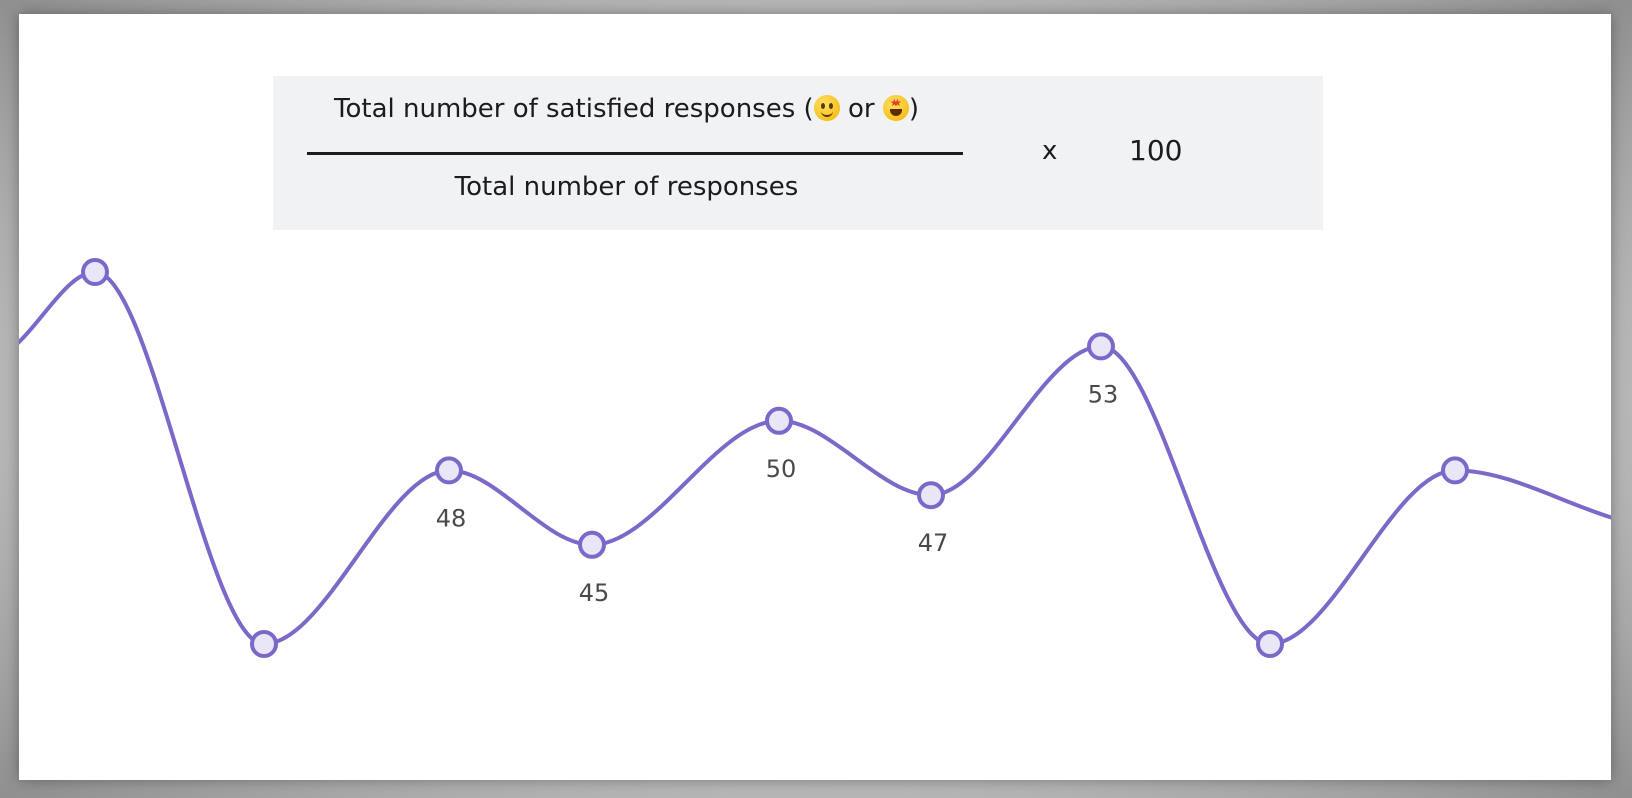 Image resolution: width=1632 pixels, height=798 pixels. Describe the element at coordinates (574, 109) in the screenshot. I see `numerator-text: Total number of satisfied responses (` at that location.